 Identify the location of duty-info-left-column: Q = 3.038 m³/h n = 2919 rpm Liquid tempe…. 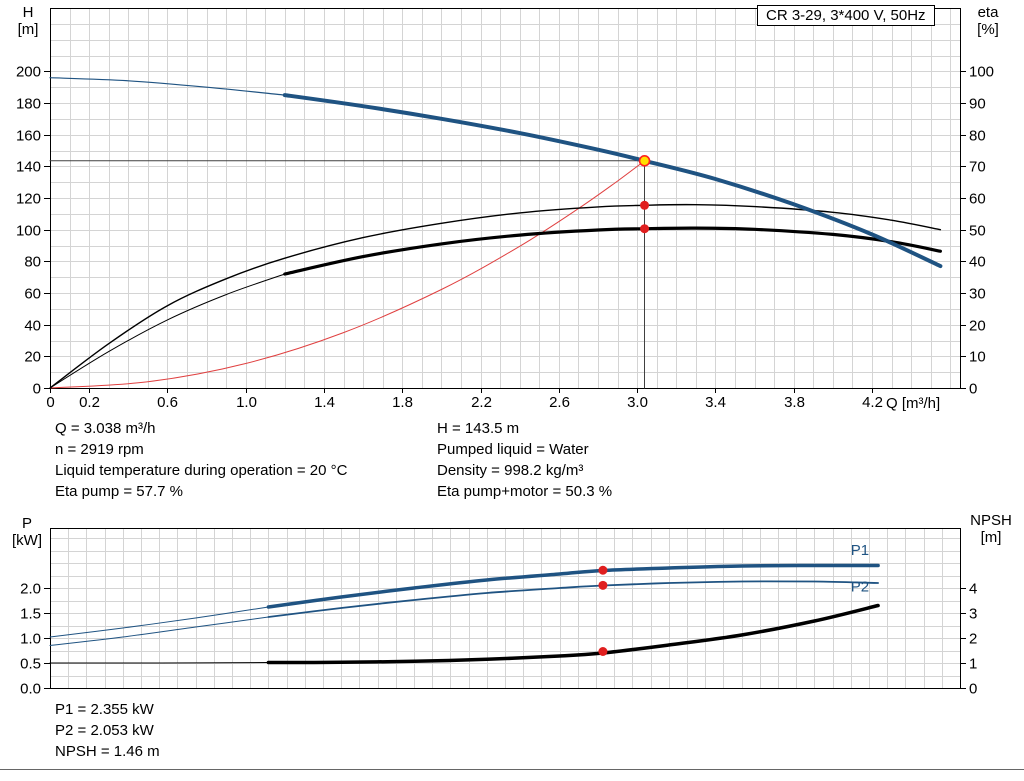
(201, 460).